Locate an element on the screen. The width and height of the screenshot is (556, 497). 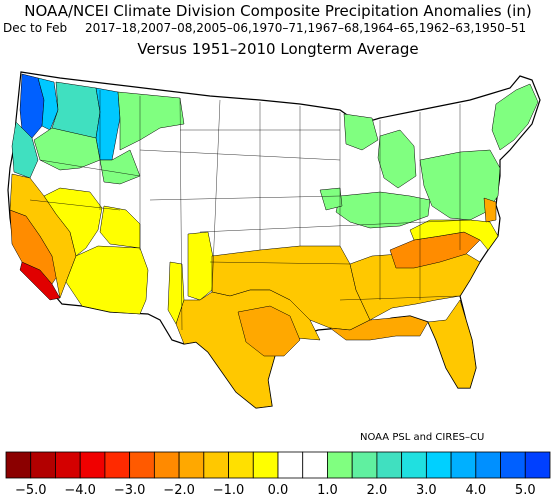
mid-atlantic-dry is located at coordinates (454, 235).